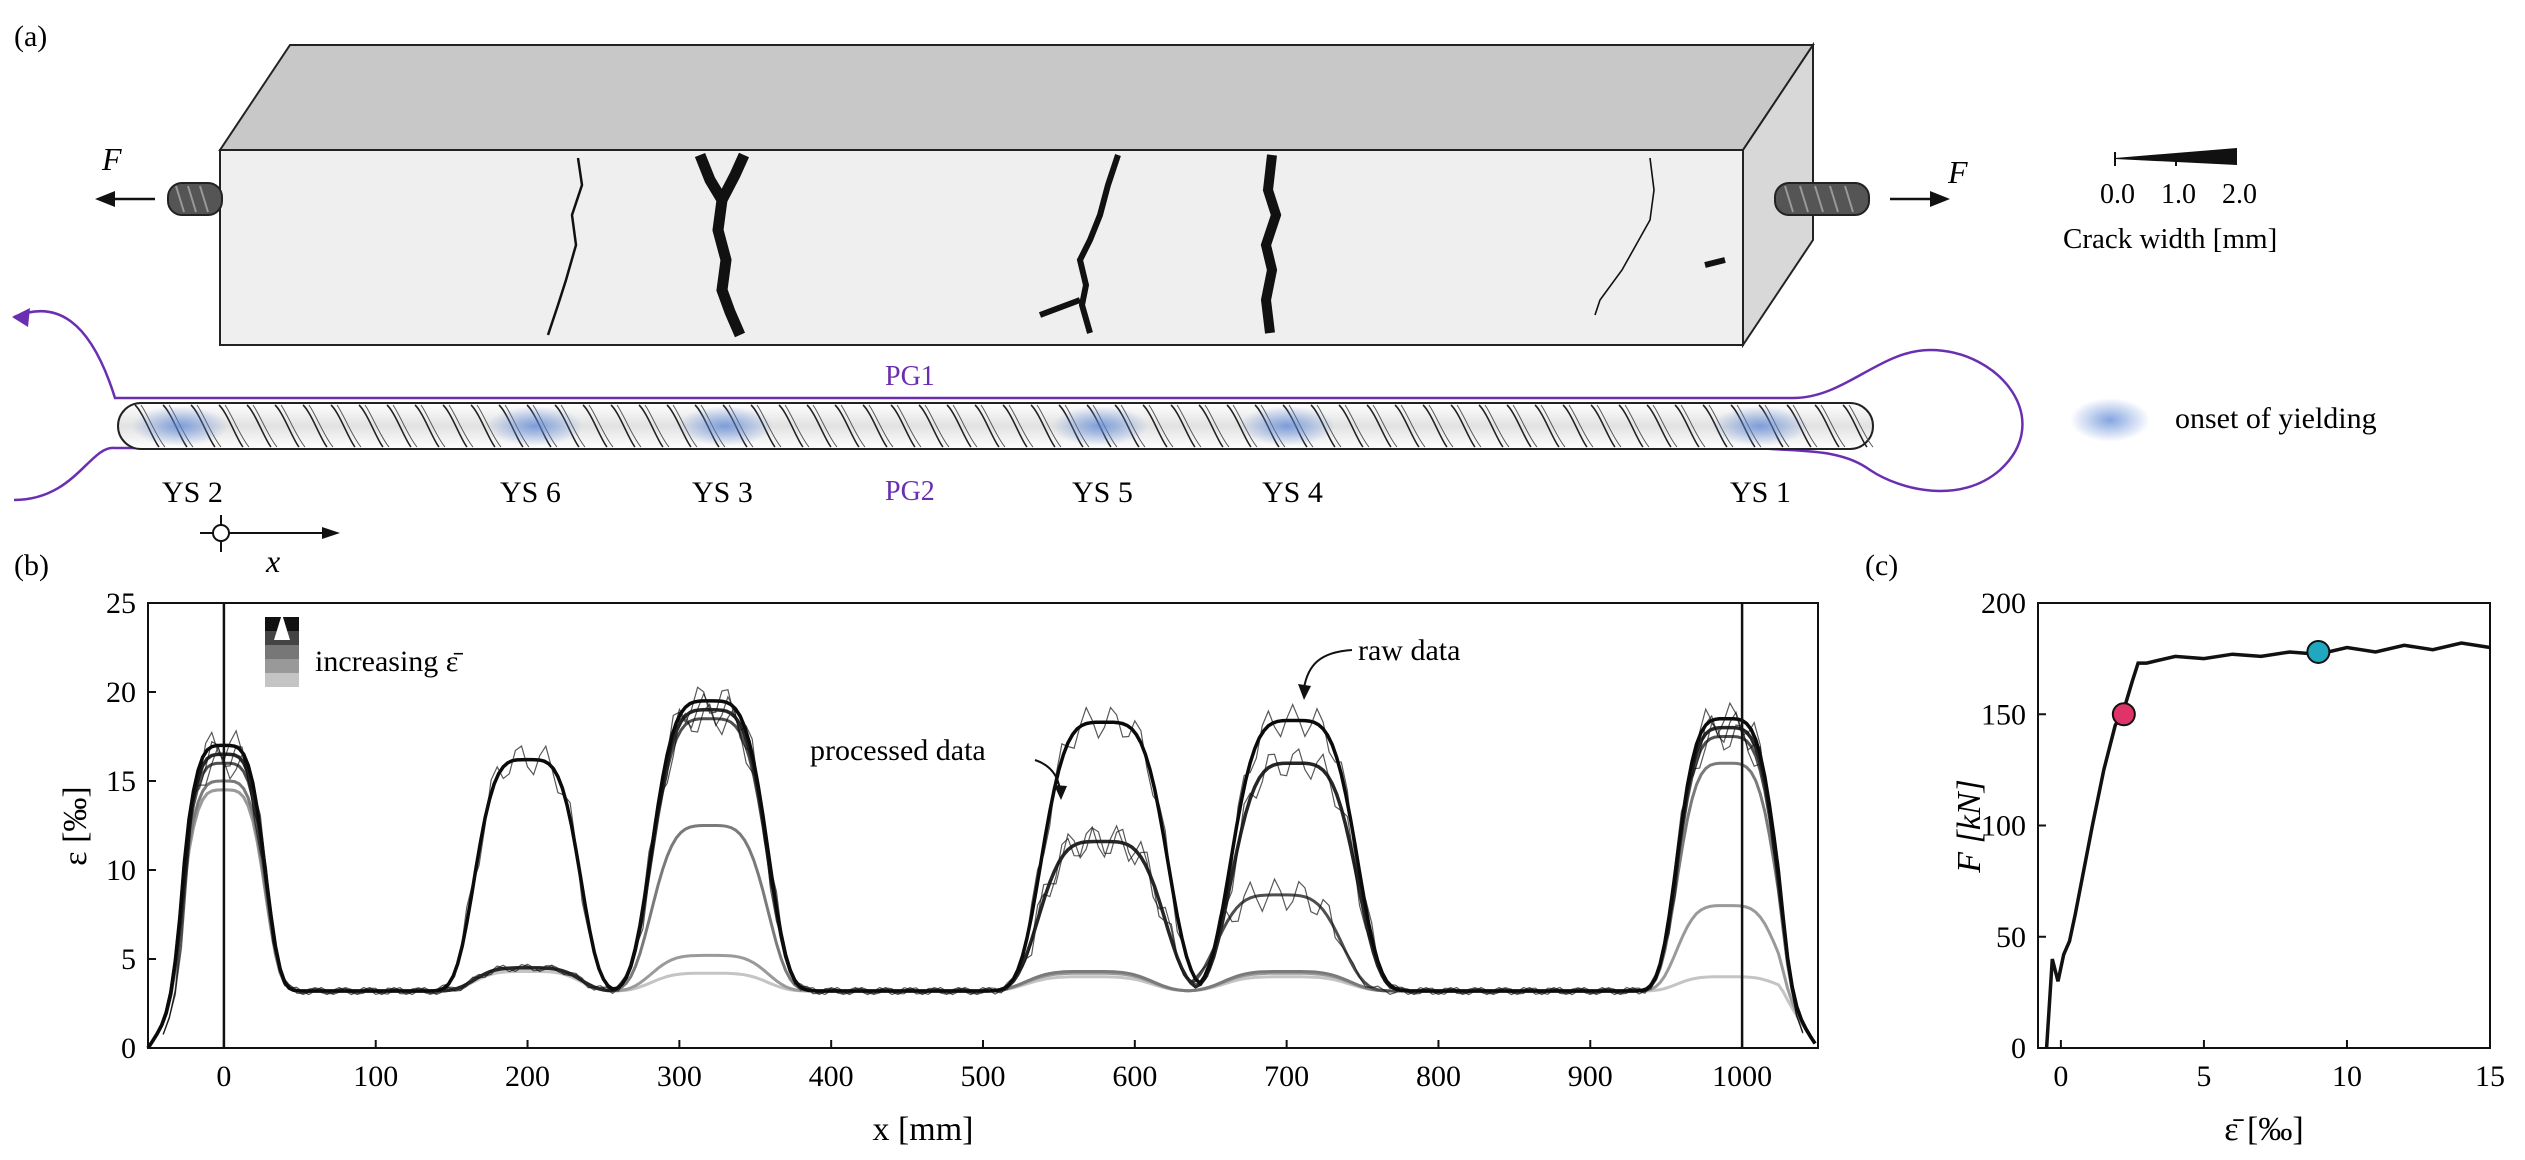 The height and width of the screenshot is (1160, 2525). What do you see at coordinates (1134, 1076) in the screenshot?
I see `x-tick-label: 600` at bounding box center [1134, 1076].